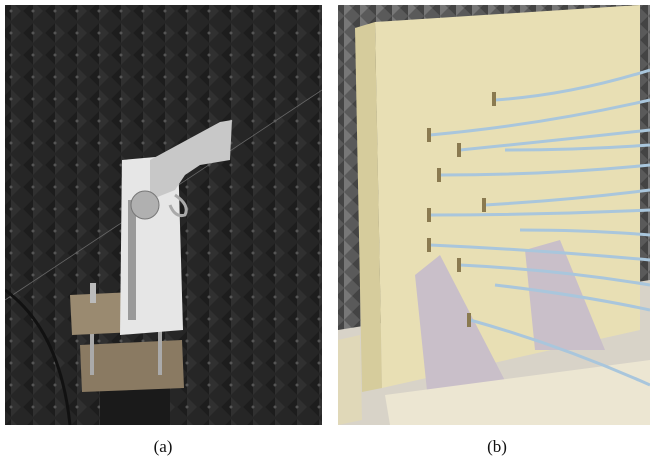 The width and height of the screenshot is (651, 461). Describe the element at coordinates (517, 392) in the screenshot. I see `wood-block` at that location.